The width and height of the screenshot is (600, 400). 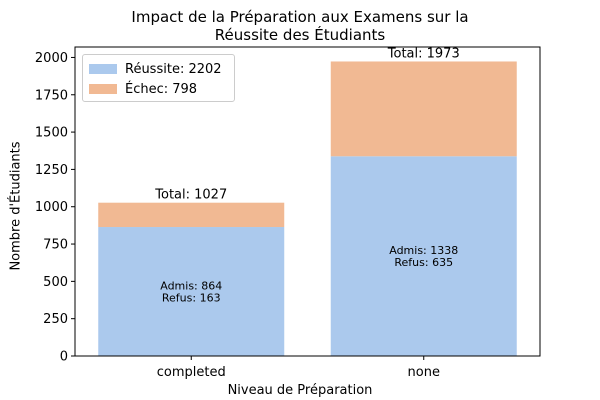 What do you see at coordinates (55, 319) in the screenshot?
I see `y-tick-label-250: 250` at bounding box center [55, 319].